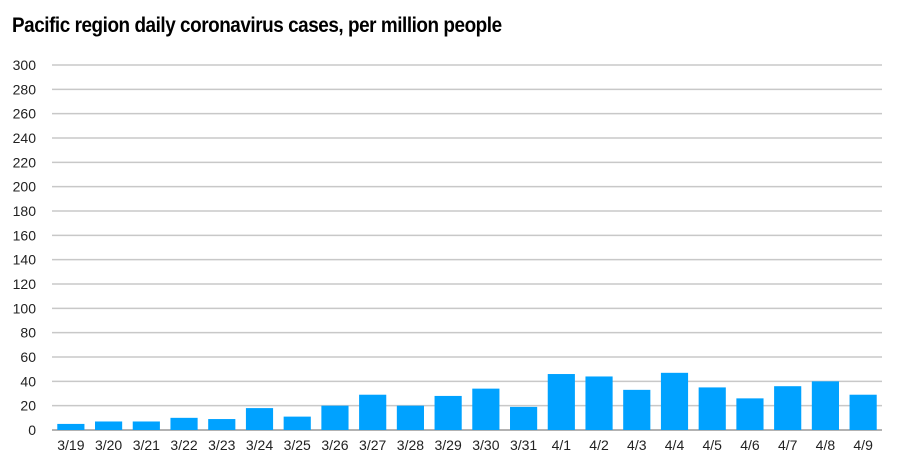  I want to click on y-tick-label: 180, so click(25, 211).